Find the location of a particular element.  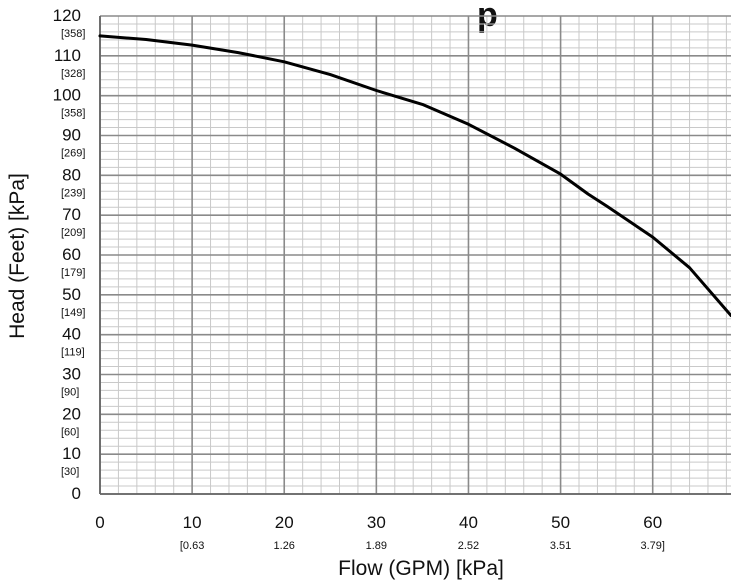

x-tick-sublabel: 1.89 is located at coordinates (376, 546).